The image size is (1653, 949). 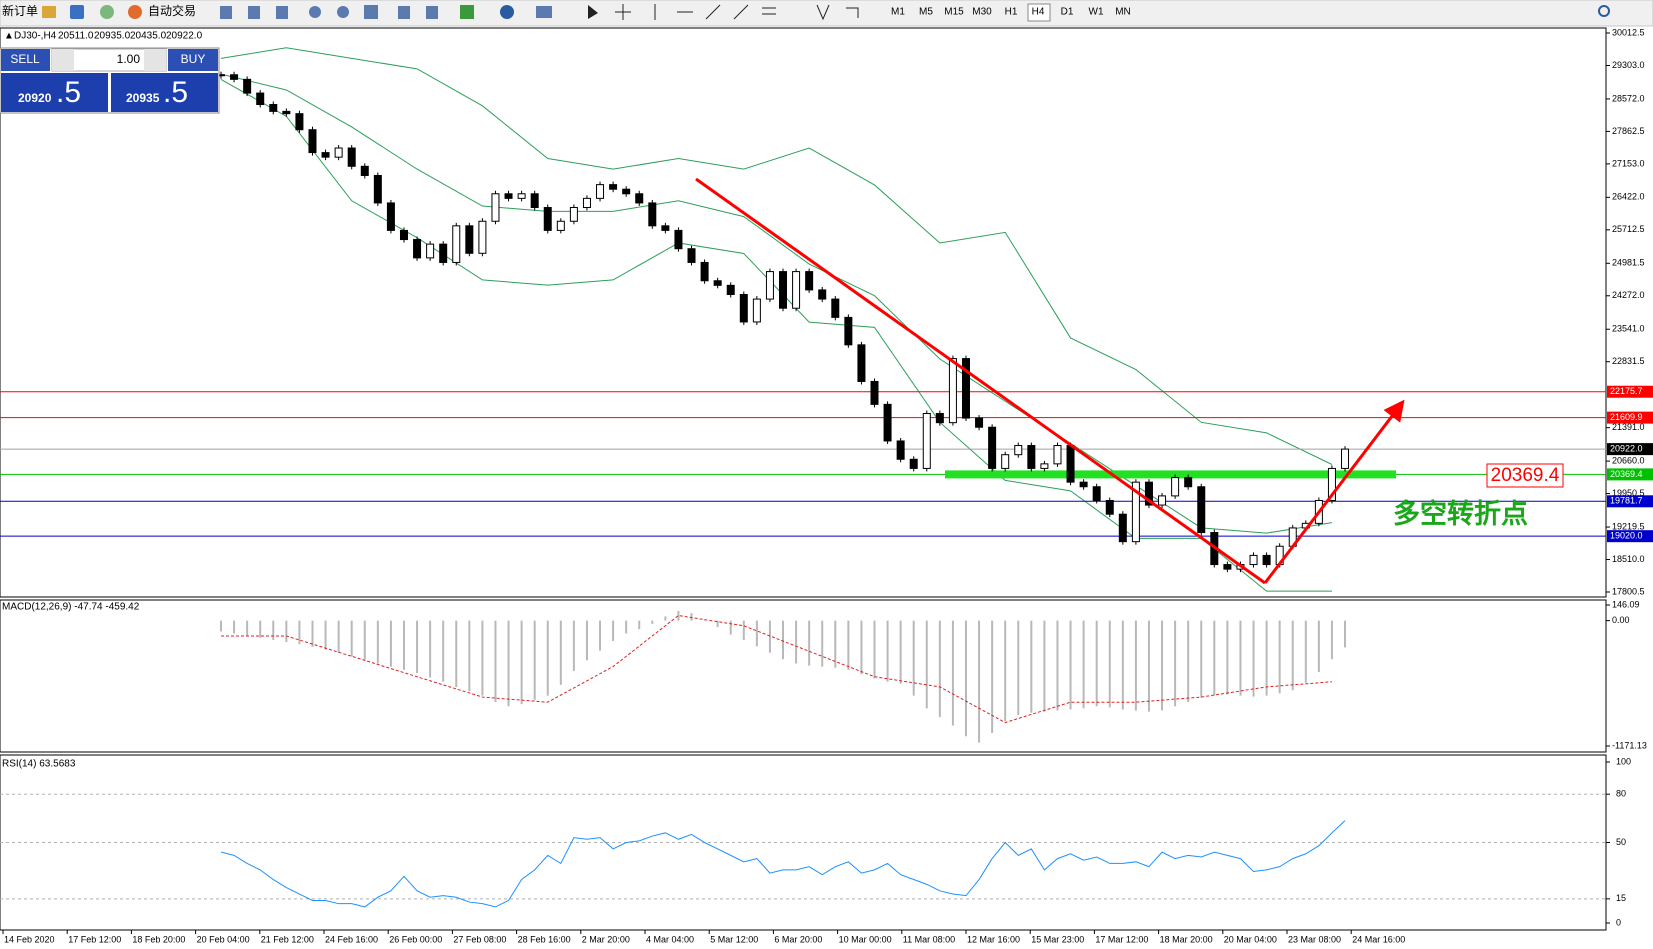 I want to click on price-tick-label: 30012.5, so click(x=1628, y=32).